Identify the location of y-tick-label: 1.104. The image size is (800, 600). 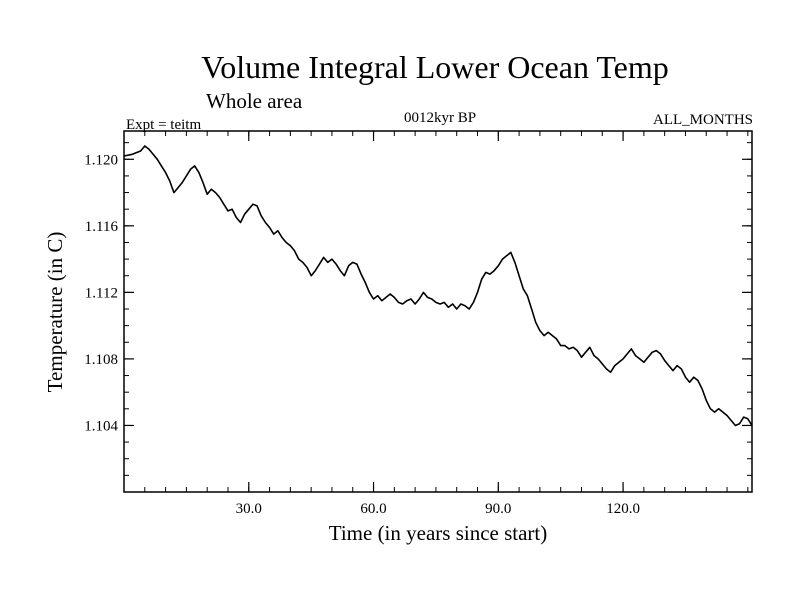
(101, 426).